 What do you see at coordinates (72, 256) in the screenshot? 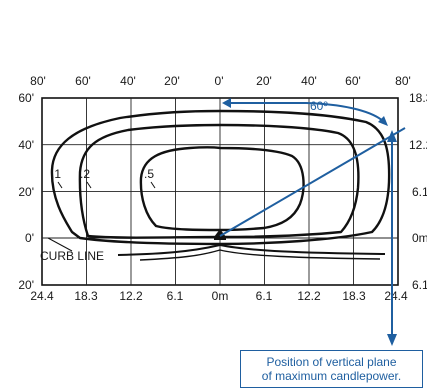
I see `curb-line-label: CURB LINE` at bounding box center [72, 256].